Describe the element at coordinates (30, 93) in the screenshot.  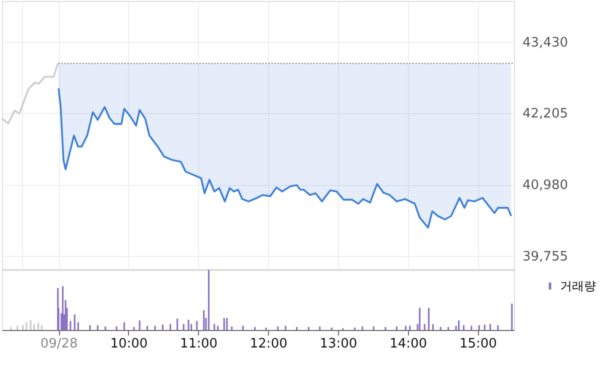
I see `line-series` at that location.